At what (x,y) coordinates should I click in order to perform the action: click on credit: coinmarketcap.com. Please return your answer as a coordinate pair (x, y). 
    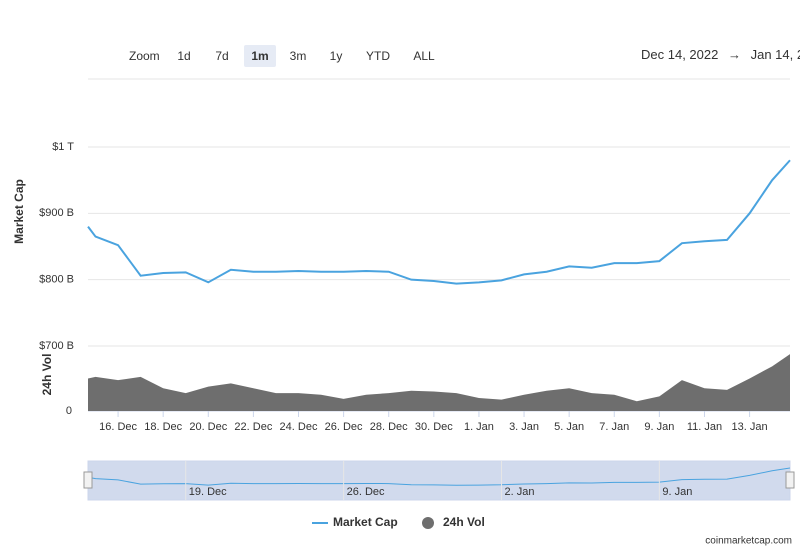
    Looking at the image, I should click on (748, 541).